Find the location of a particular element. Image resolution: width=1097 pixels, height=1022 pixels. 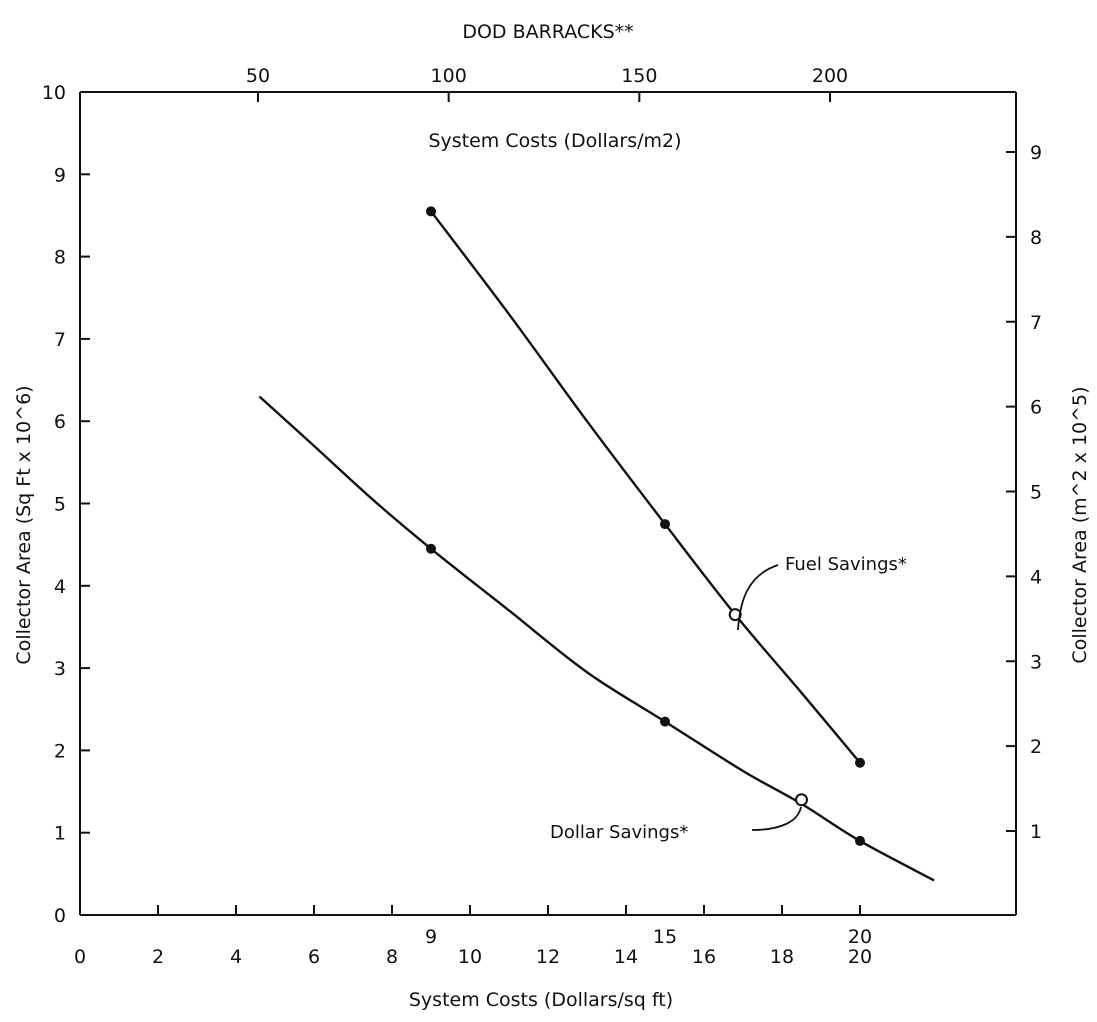

y-tick-label: 5 is located at coordinates (60, 505).